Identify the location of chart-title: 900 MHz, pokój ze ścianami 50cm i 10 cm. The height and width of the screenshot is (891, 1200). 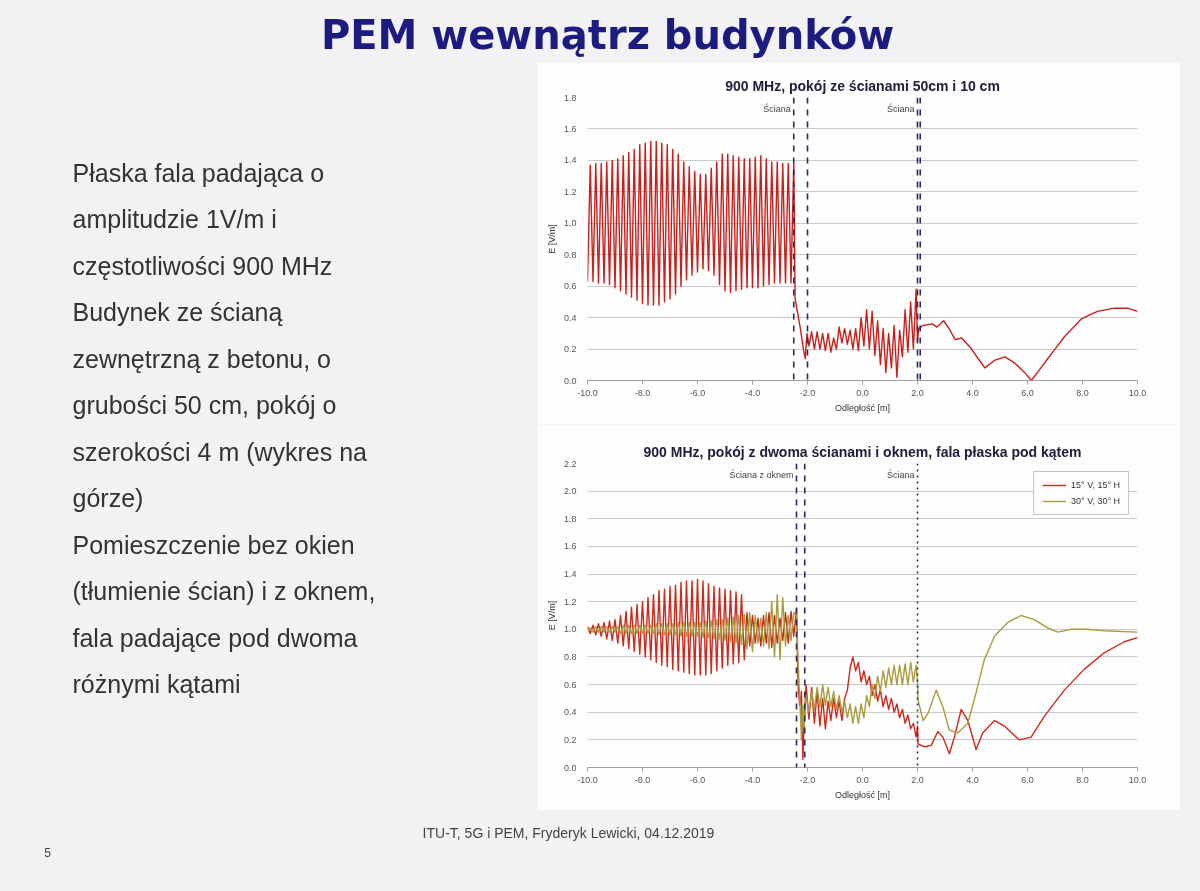
(862, 85).